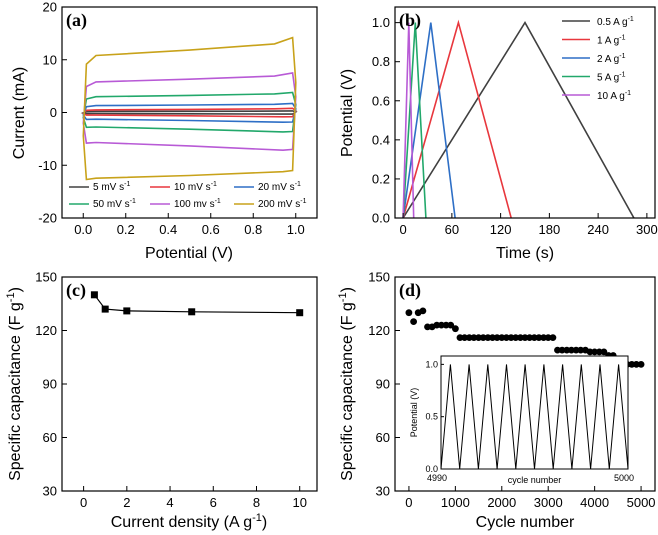  I want to click on panel-d-ylabel: Specific capacitance (F g-1), so click(346, 384).